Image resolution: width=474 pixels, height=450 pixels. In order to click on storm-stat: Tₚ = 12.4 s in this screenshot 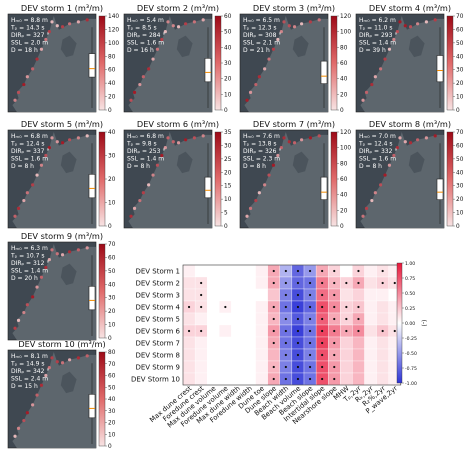, I will do `click(375, 144)`.